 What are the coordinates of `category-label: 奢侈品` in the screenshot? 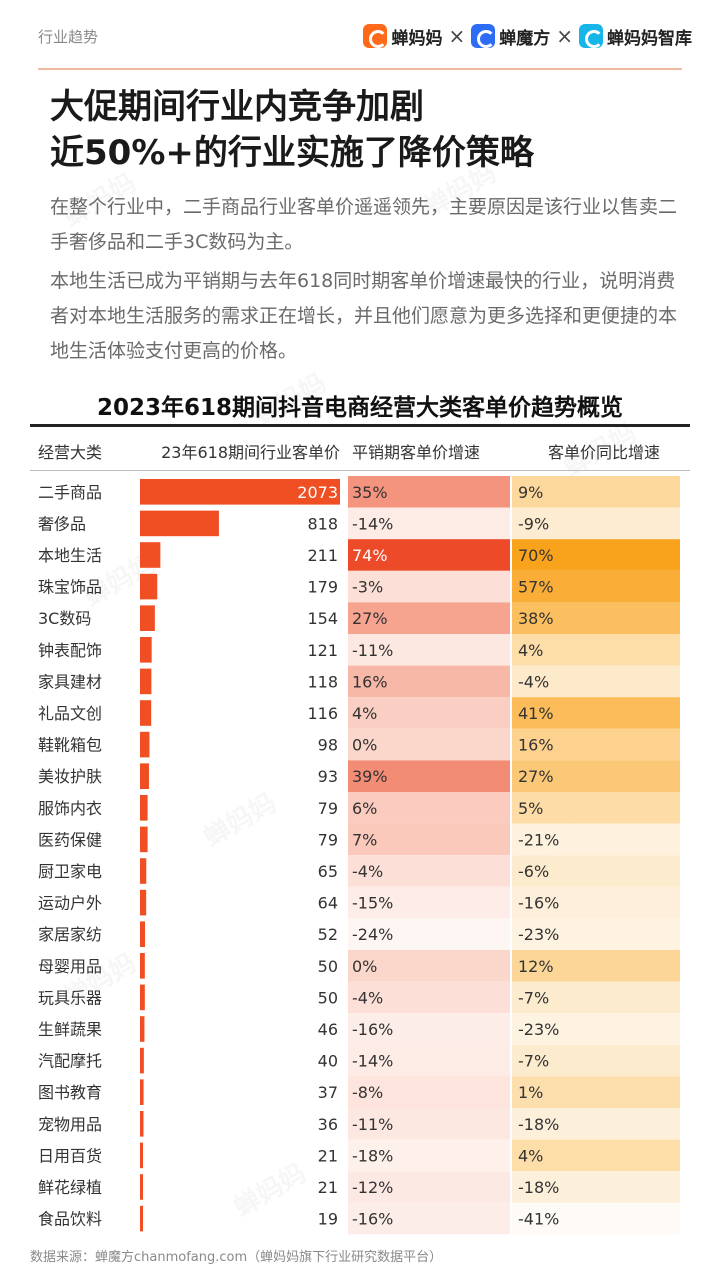 It's located at (62, 523).